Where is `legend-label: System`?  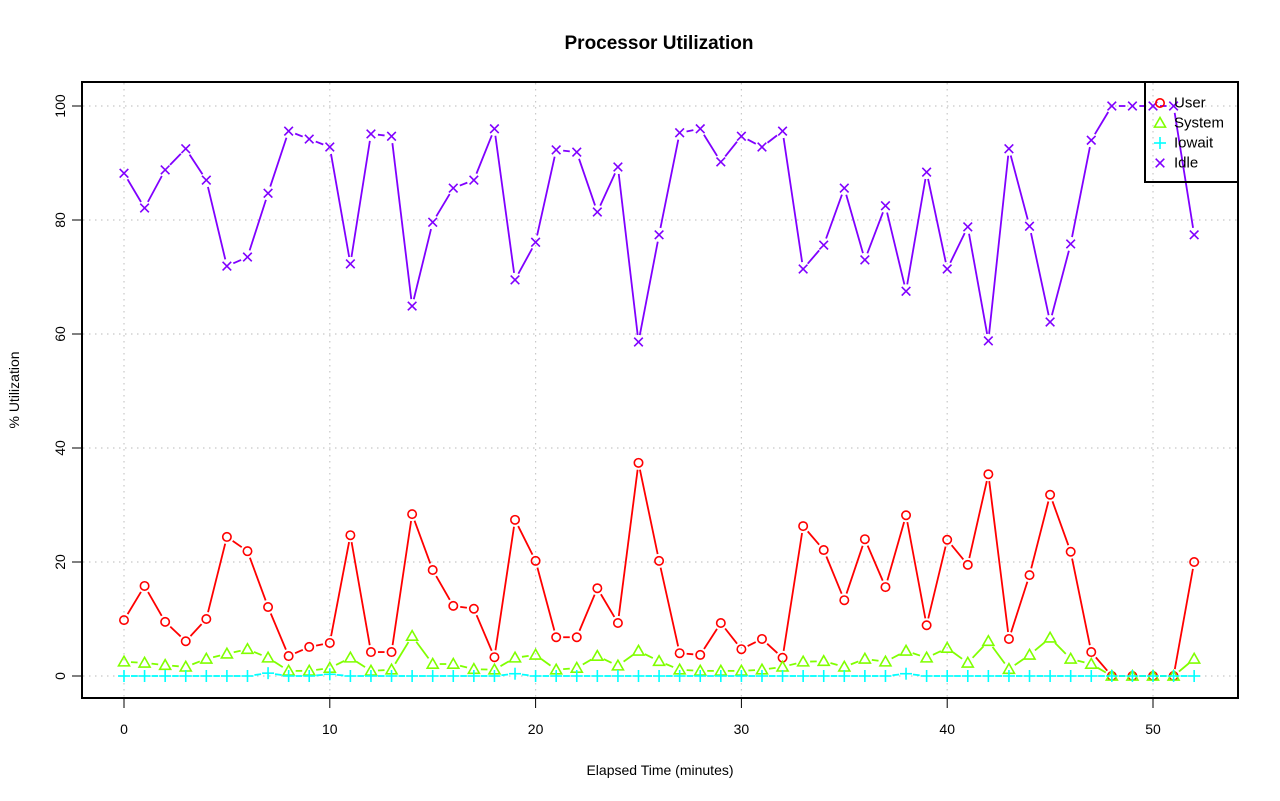 legend-label: System is located at coordinates (1199, 123).